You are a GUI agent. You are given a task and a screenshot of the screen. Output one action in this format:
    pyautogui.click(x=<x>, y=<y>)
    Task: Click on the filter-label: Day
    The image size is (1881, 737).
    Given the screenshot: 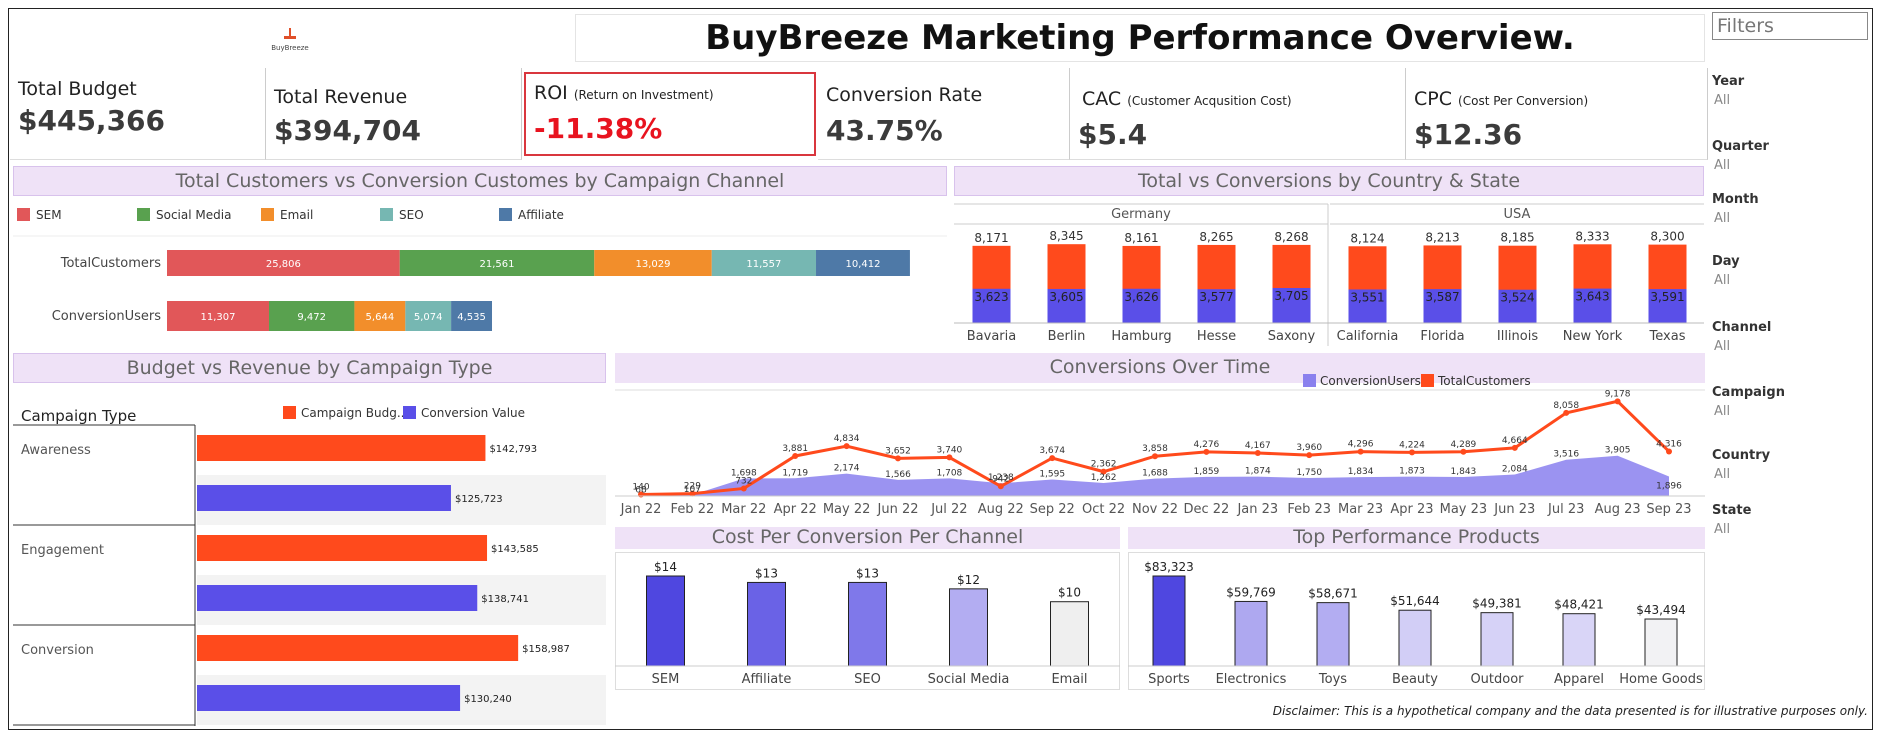 What is the action you would take?
    pyautogui.click(x=1726, y=261)
    